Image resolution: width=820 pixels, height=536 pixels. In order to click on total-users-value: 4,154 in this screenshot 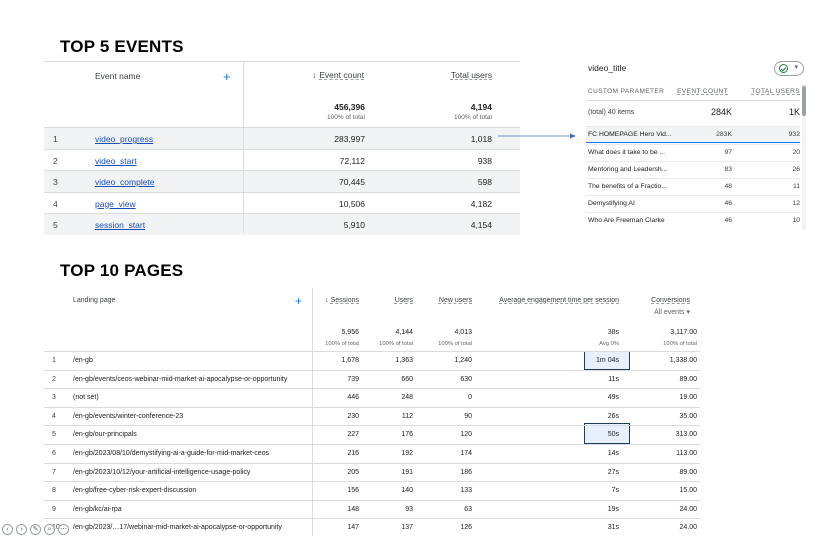, I will do `click(481, 225)`.